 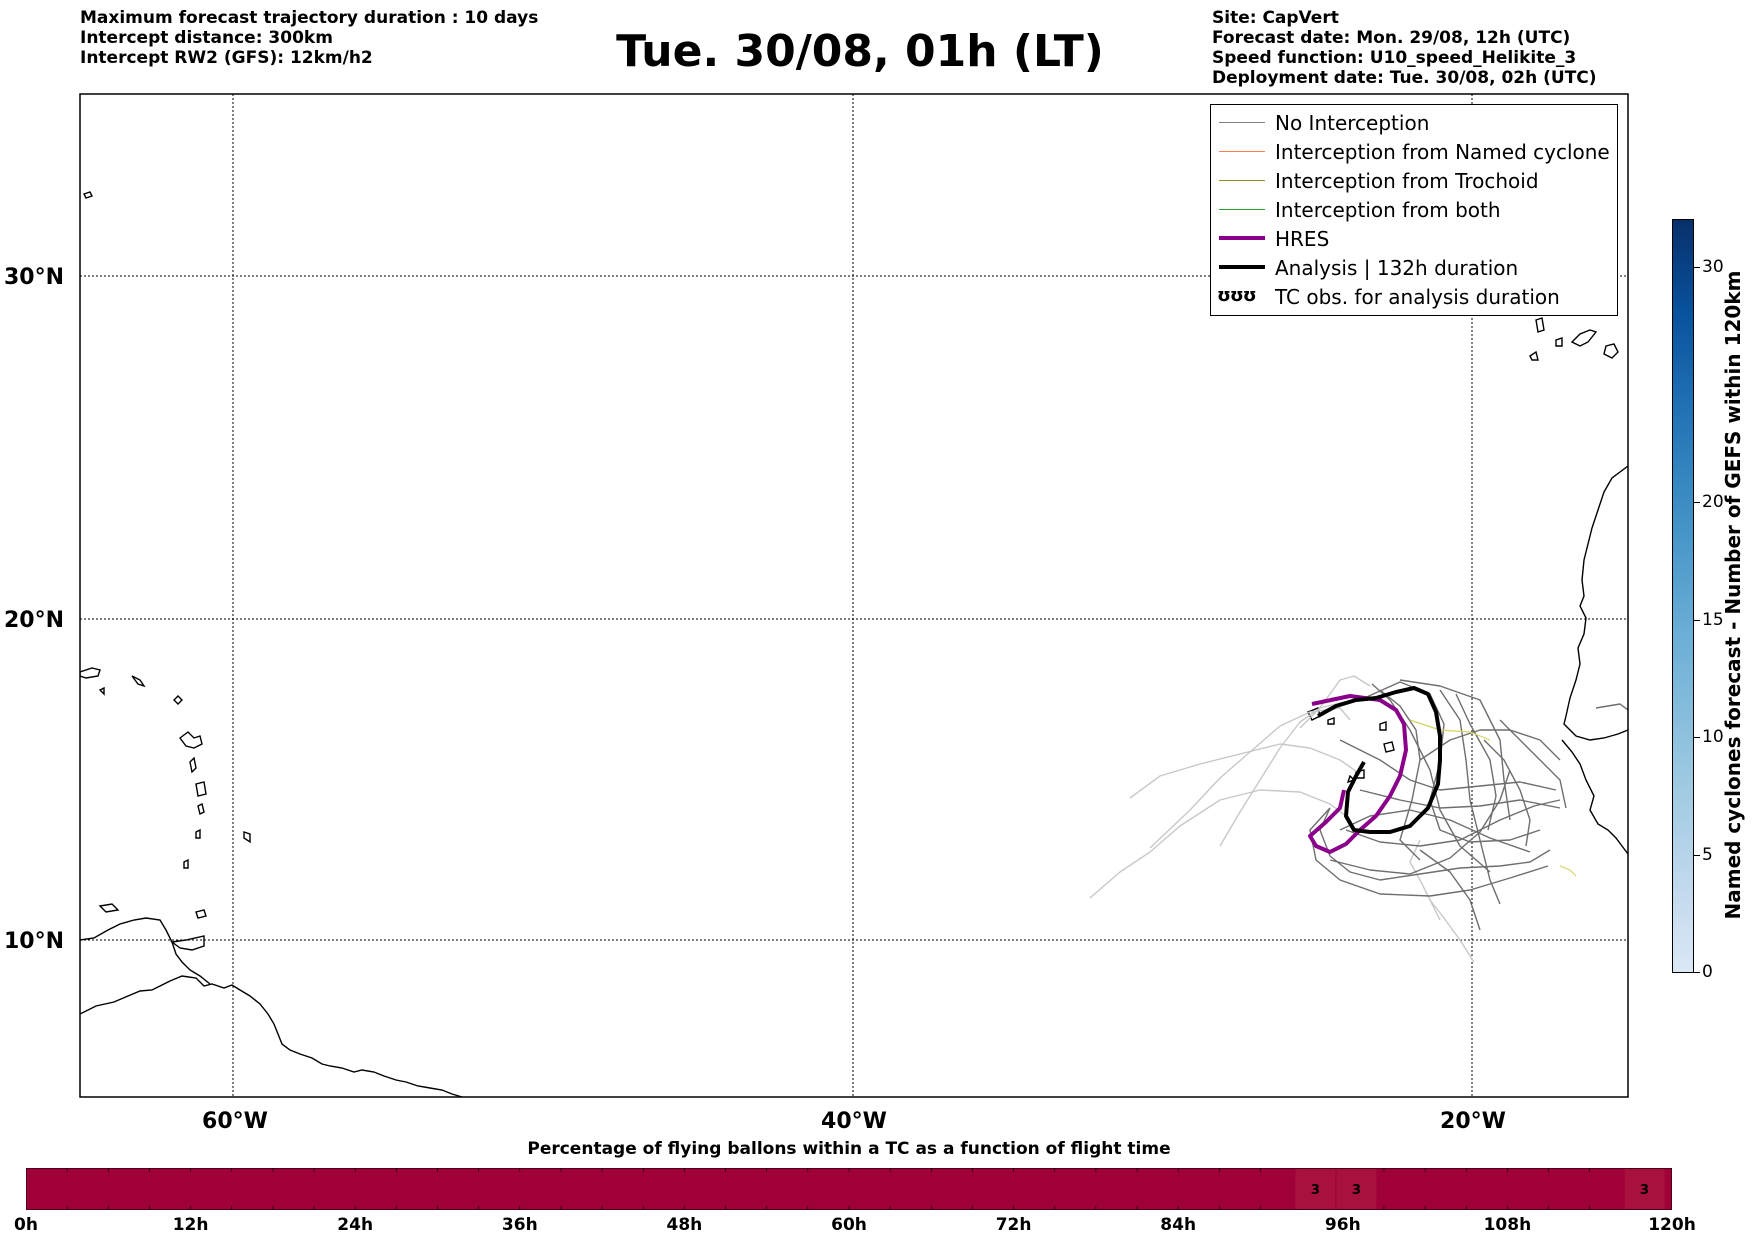 I want to click on legend-item-named-cyclone: Interception from Named cyclone, so click(x=1414, y=151).